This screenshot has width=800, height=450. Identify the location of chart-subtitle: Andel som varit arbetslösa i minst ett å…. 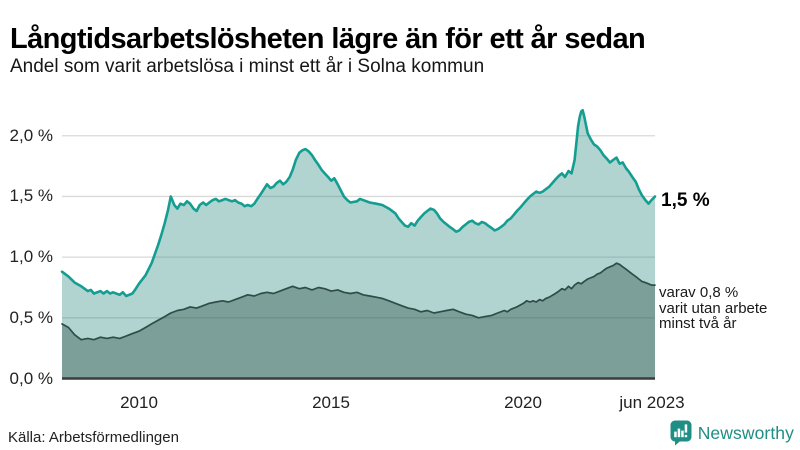
(247, 66).